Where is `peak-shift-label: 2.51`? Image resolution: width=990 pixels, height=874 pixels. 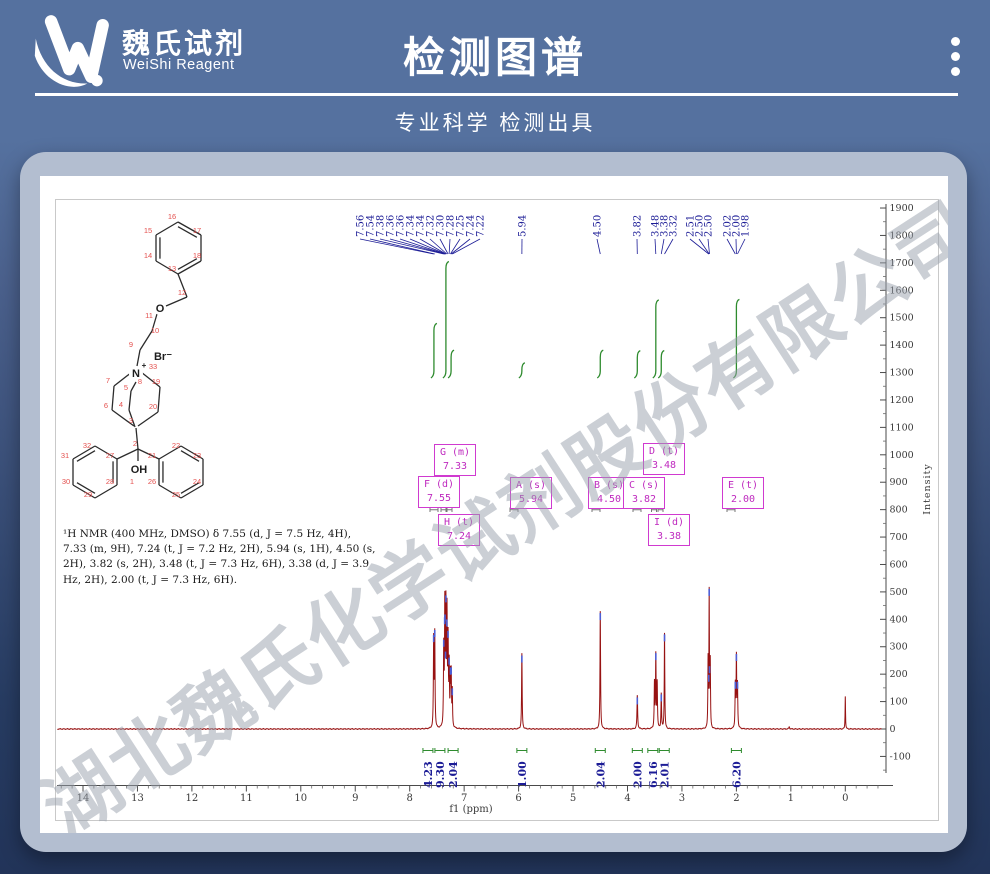 peak-shift-label: 2.51 is located at coordinates (691, 226).